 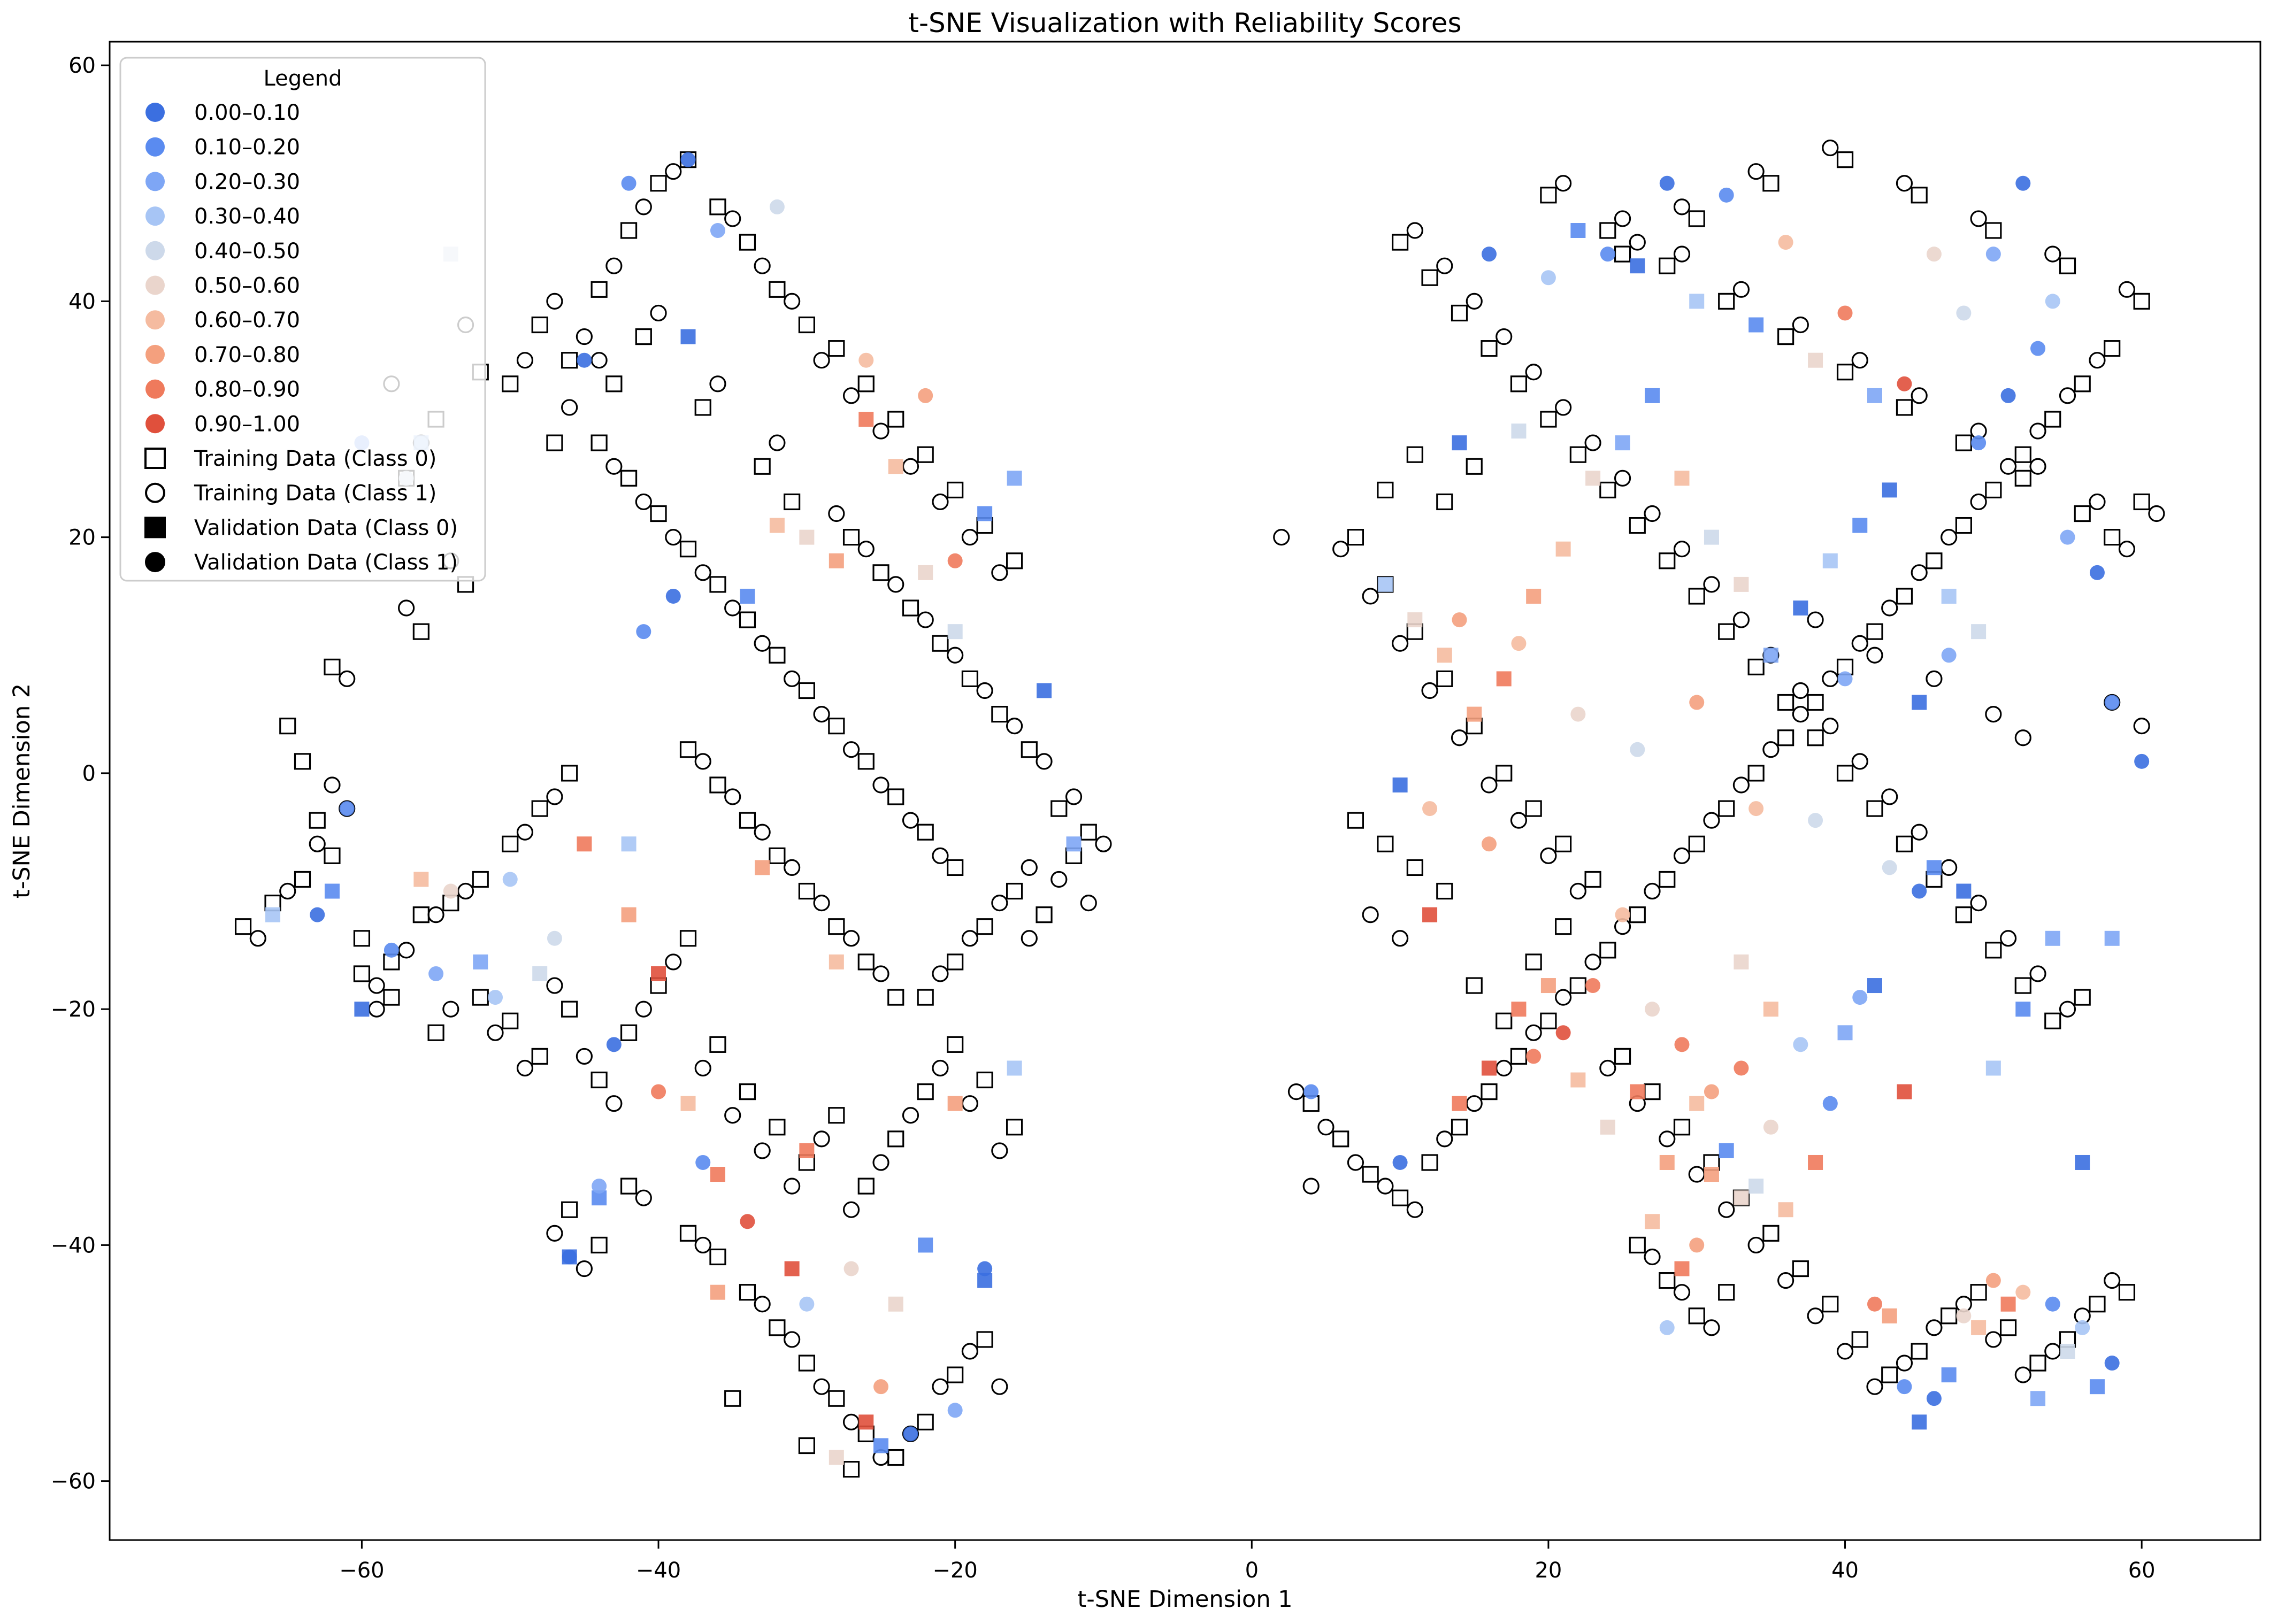 I want to click on legend-color-label: 0.10–0.20, so click(x=247, y=147).